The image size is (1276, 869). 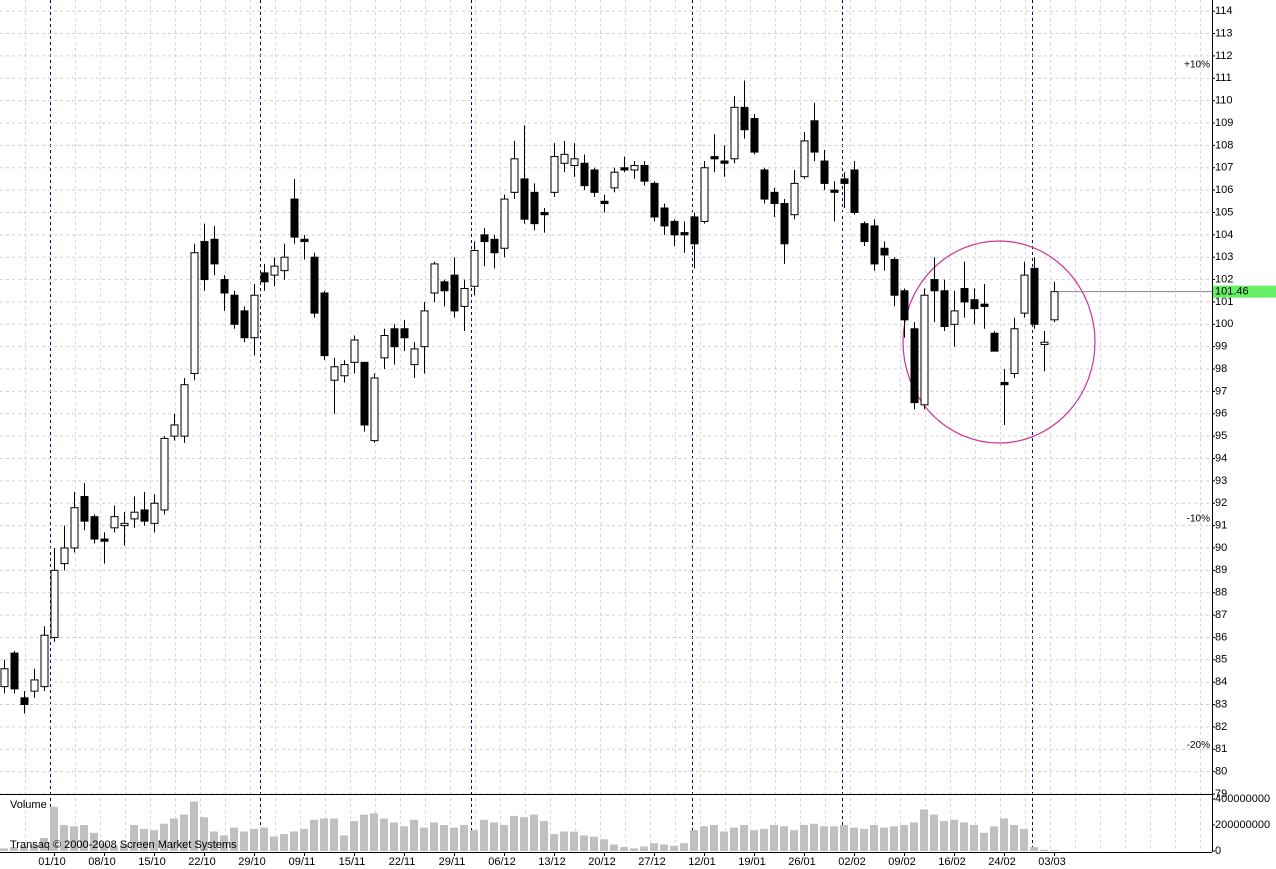 I want to click on y-tick-label: 82, so click(x=1221, y=727).